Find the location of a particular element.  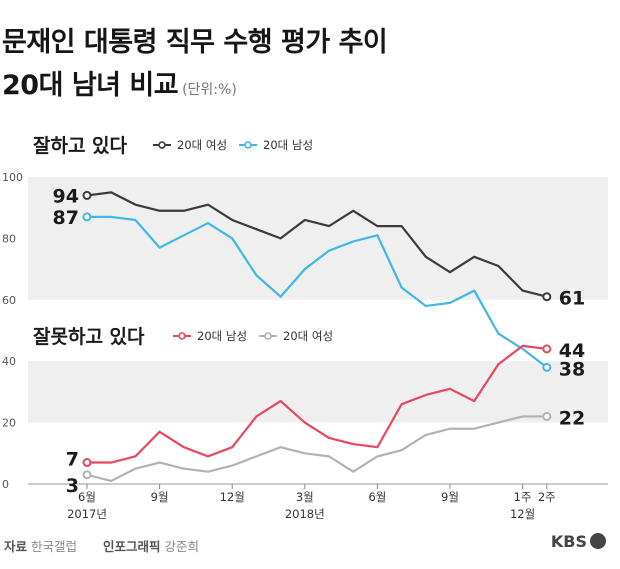

logo-circle-icon is located at coordinates (598, 541).